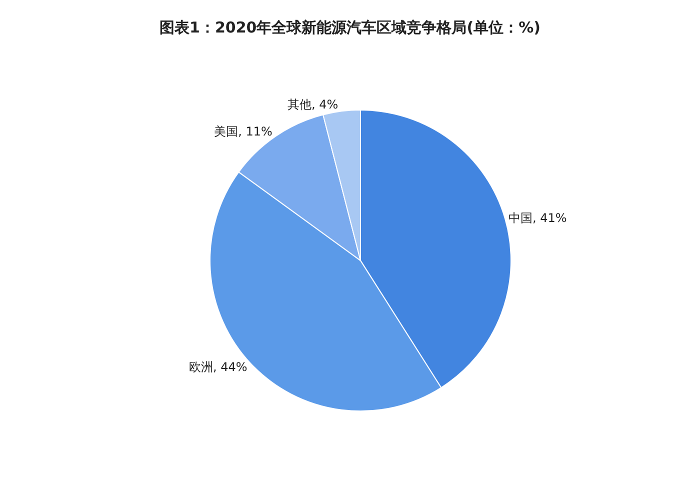 Image resolution: width=700 pixels, height=487 pixels. I want to click on slice-label: 其他, 4%, so click(312, 104).